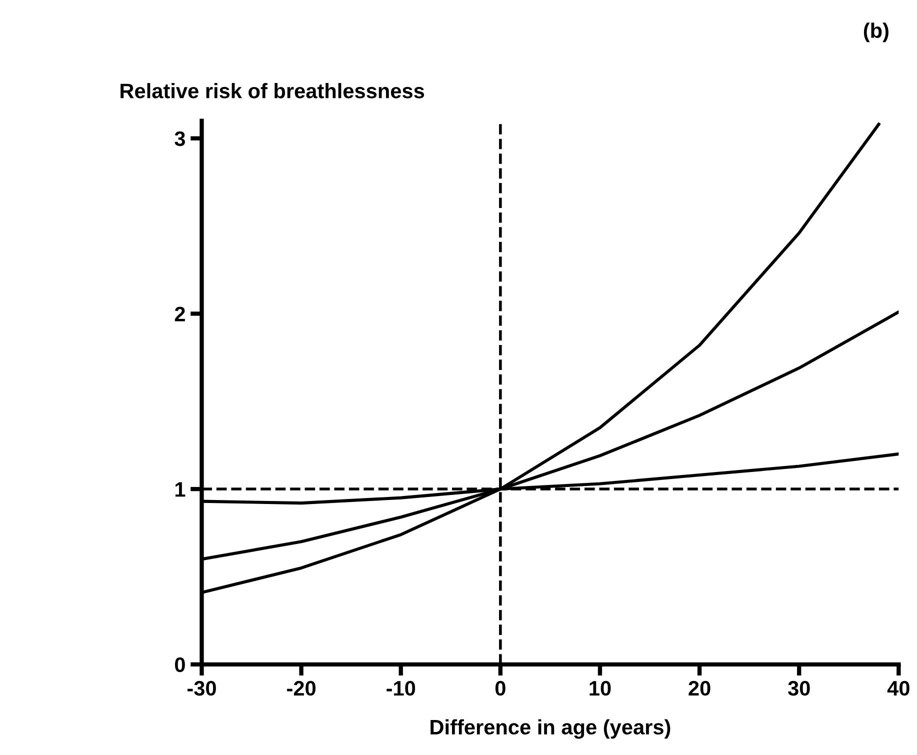 The height and width of the screenshot is (755, 917). What do you see at coordinates (180, 489) in the screenshot?
I see `y-tick-label: 1` at bounding box center [180, 489].